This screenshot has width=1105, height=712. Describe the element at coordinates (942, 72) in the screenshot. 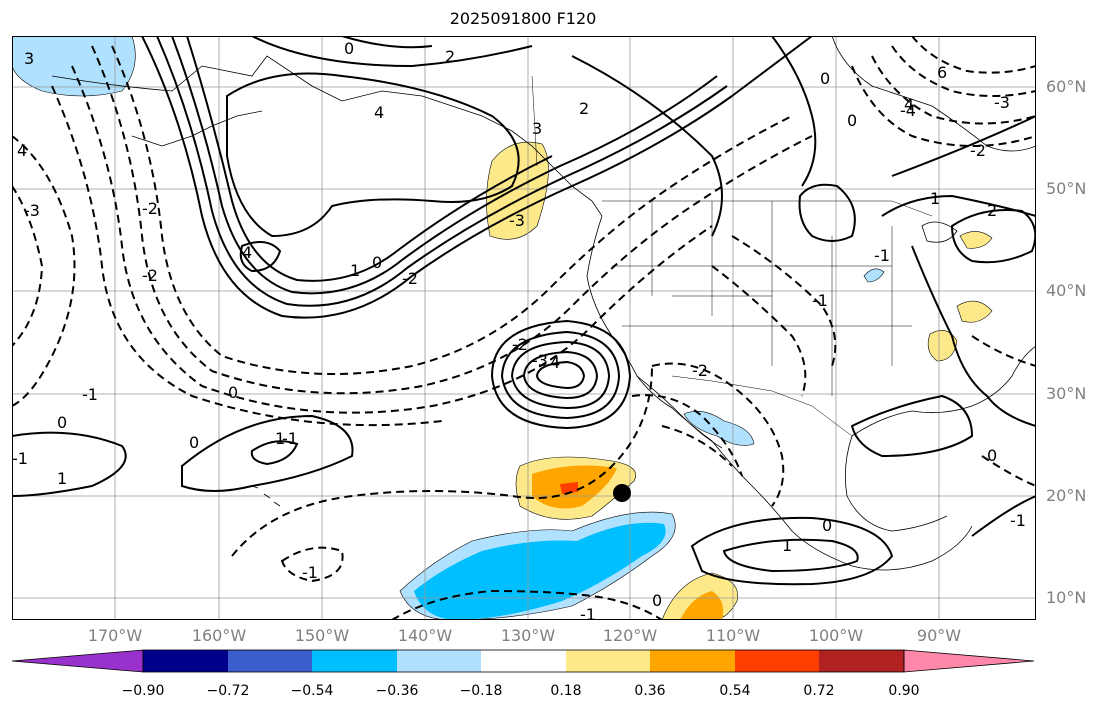

I see `contour-label: 6` at that location.